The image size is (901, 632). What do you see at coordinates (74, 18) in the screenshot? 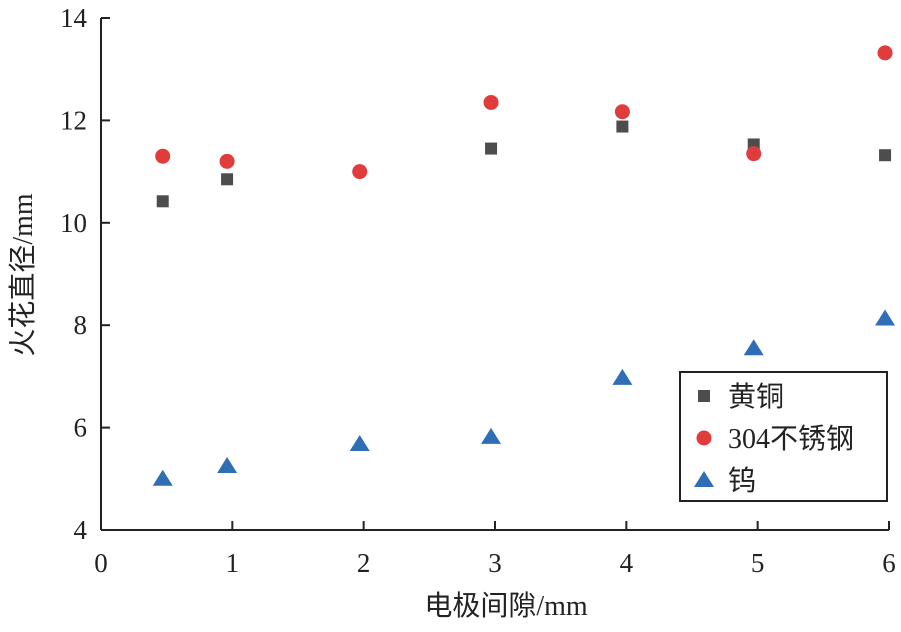
I see `y-tick-label: 14` at bounding box center [74, 18].